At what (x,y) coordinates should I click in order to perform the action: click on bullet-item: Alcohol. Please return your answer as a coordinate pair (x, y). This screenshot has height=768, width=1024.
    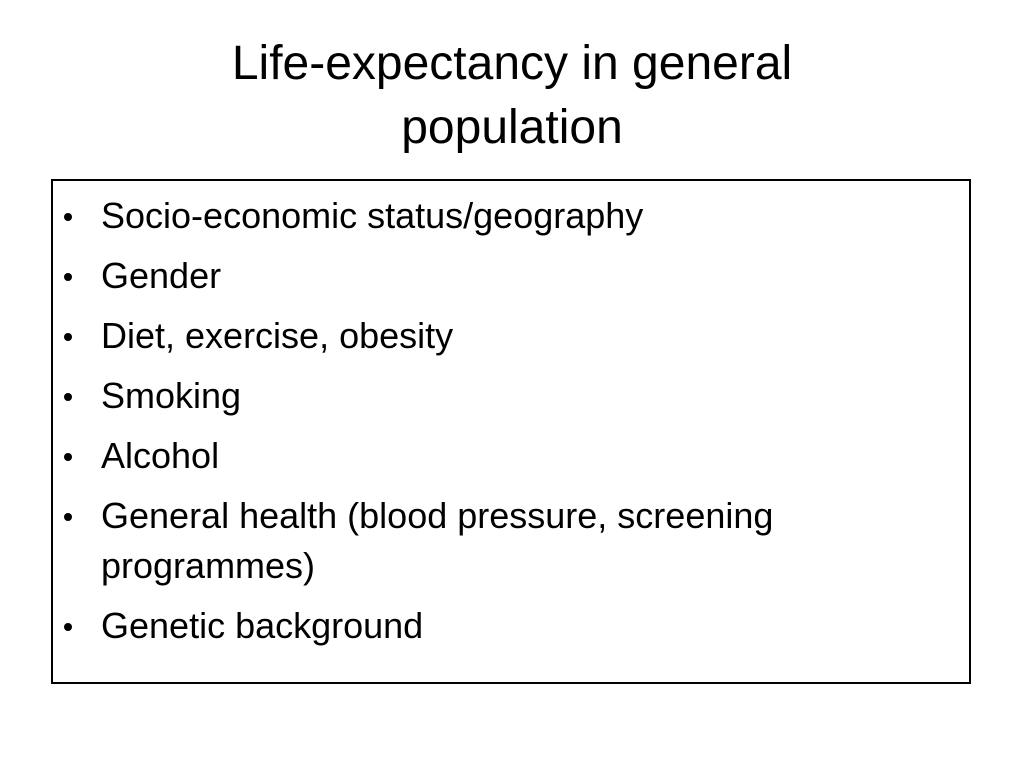
    Looking at the image, I should click on (511, 456).